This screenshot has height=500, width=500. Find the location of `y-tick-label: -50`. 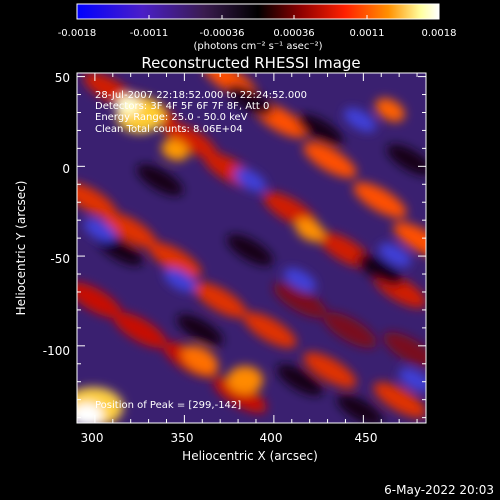

y-tick-label: -50 is located at coordinates (60, 259).